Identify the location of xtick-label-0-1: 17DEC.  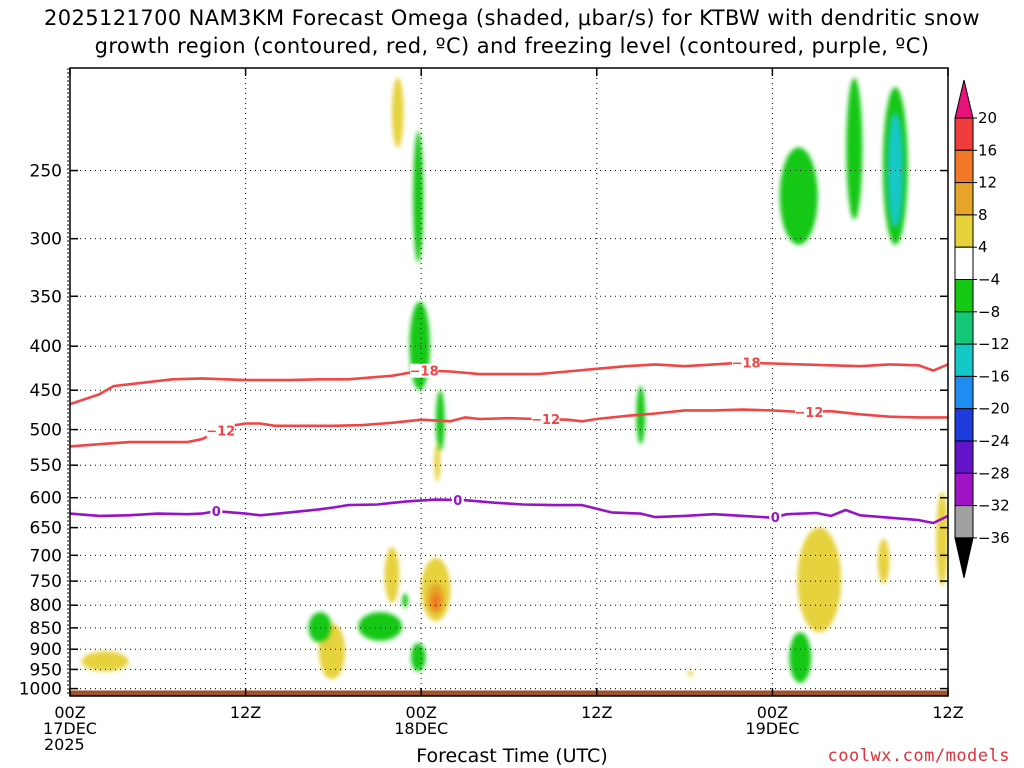
(70, 728).